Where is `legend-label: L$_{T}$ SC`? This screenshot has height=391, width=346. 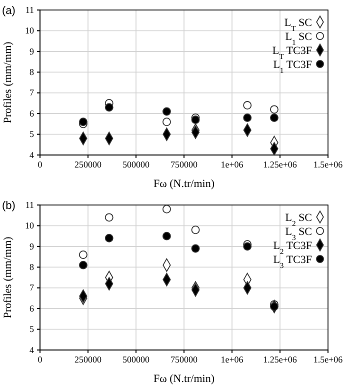 legend-label: L$_{T}$ SC is located at coordinates (298, 24).